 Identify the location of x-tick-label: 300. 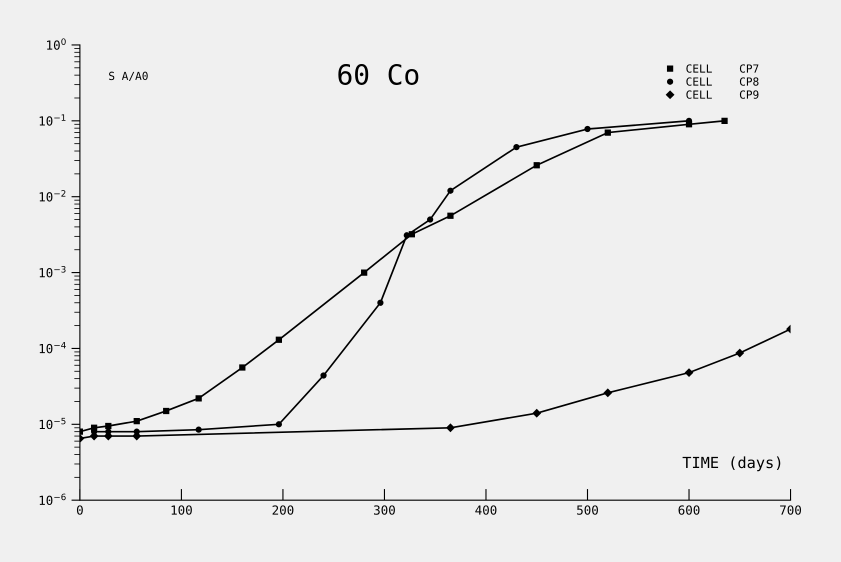
(384, 510).